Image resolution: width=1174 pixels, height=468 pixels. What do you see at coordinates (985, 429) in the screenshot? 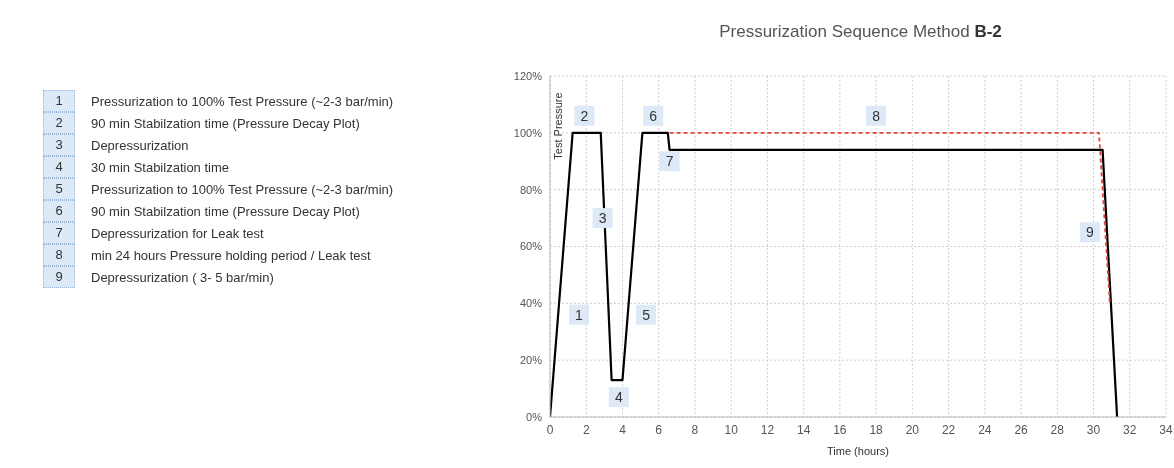
I see `x-tick-label: 24` at bounding box center [985, 429].